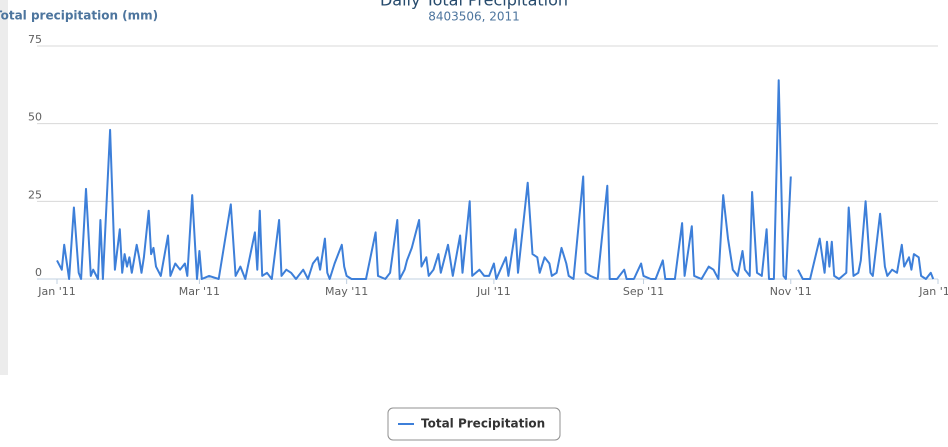  What do you see at coordinates (56, 291) in the screenshot?
I see `x-tick-label: Jan '11` at bounding box center [56, 291].